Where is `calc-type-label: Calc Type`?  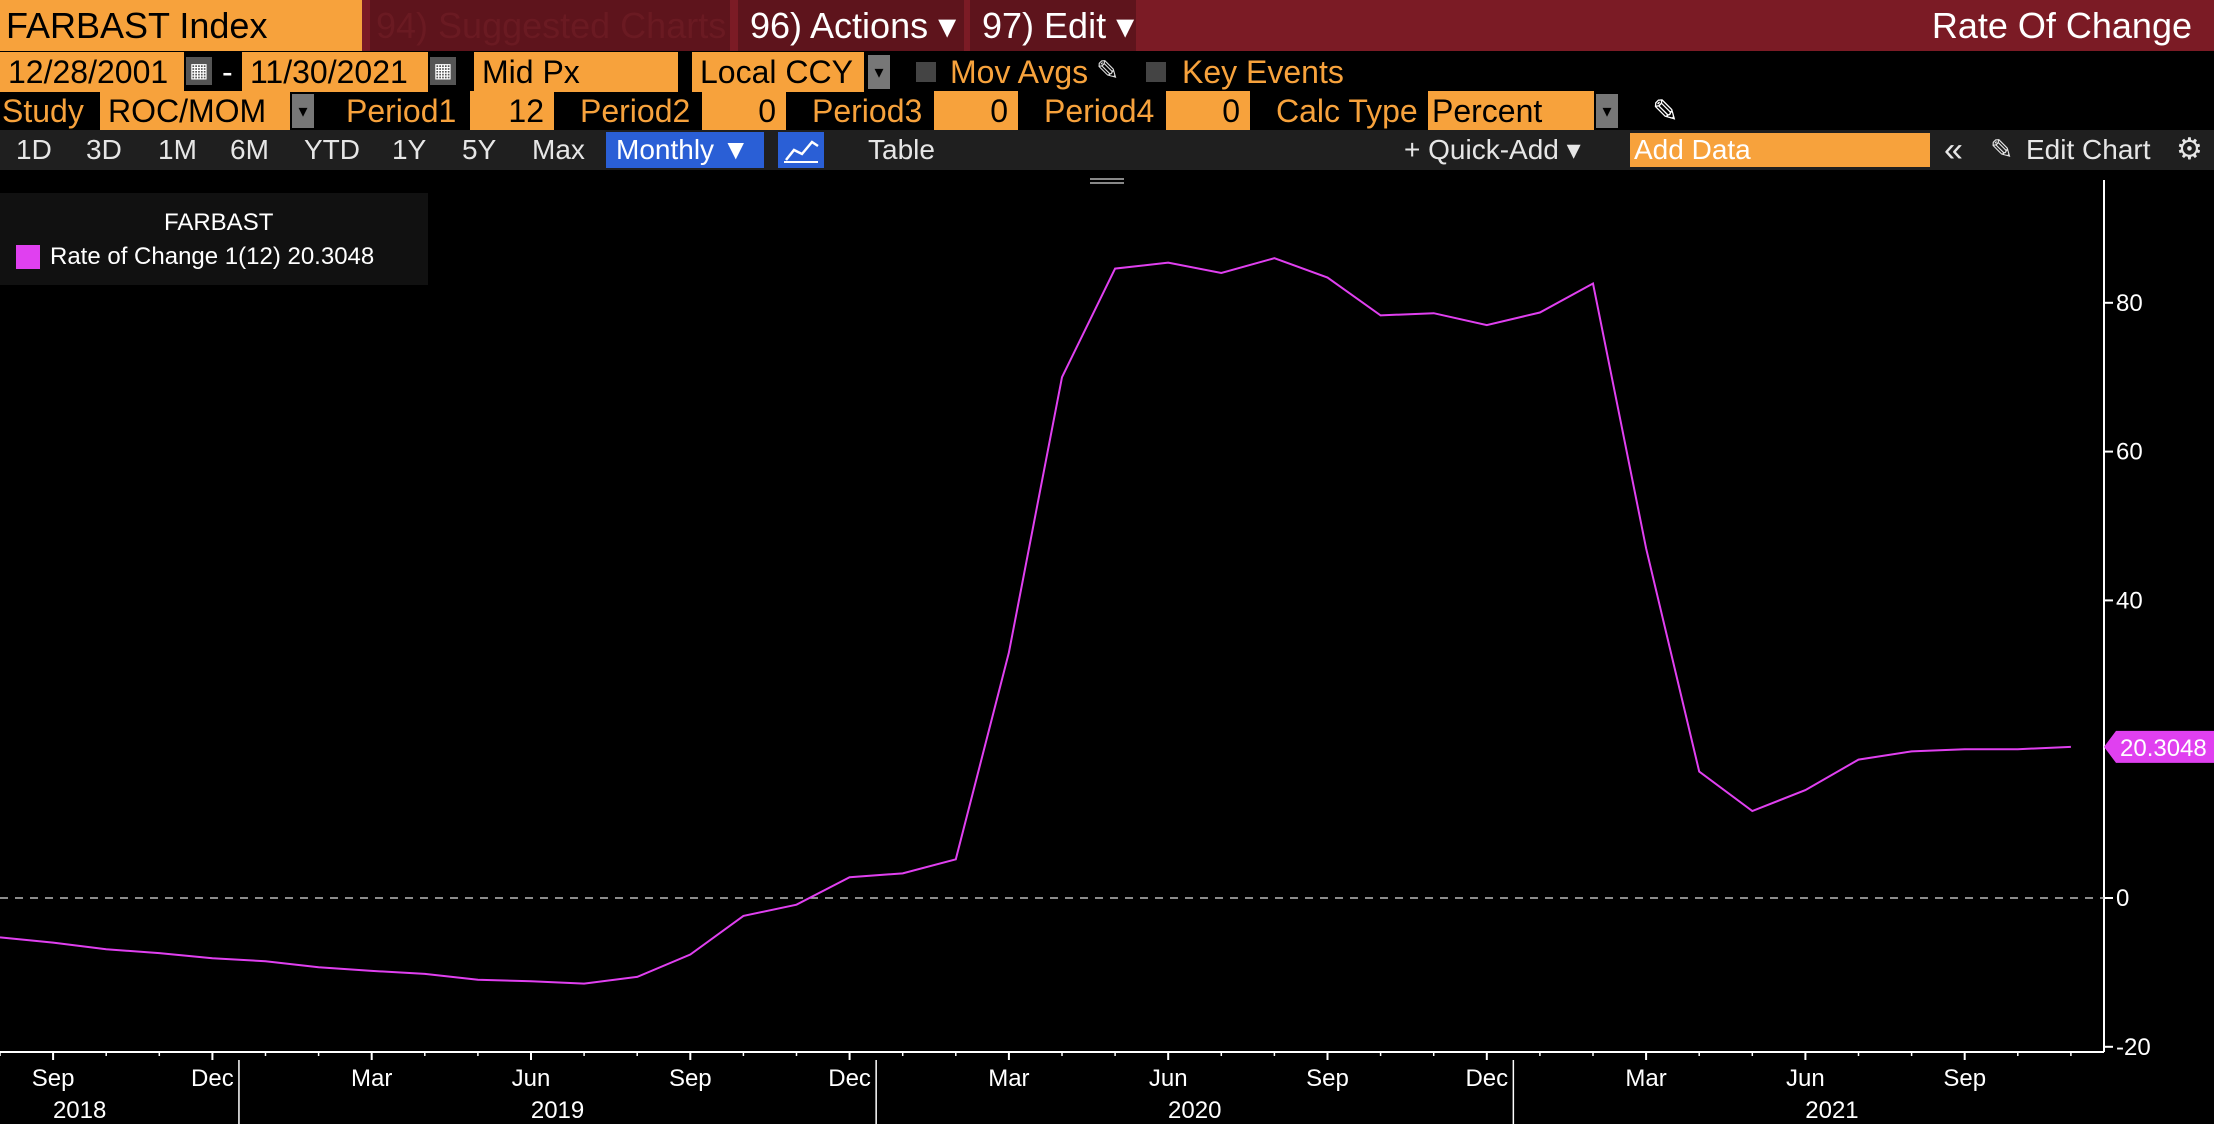 calc-type-label: Calc Type is located at coordinates (1347, 111).